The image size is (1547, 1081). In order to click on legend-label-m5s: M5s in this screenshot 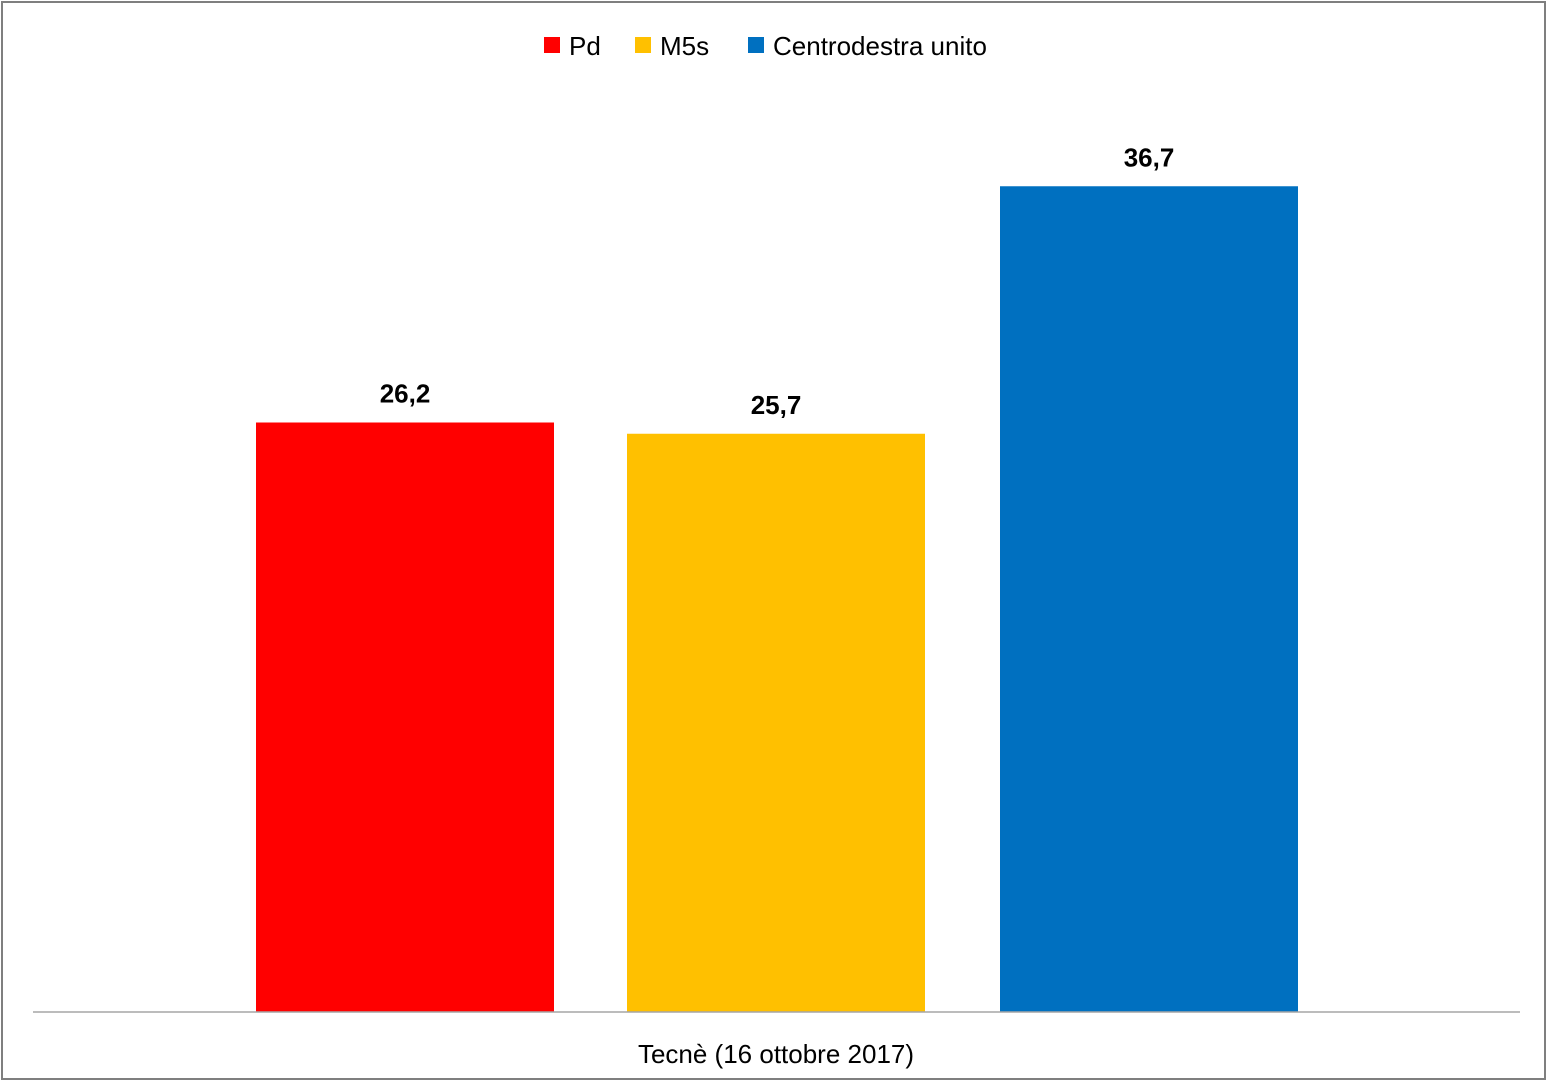, I will do `click(684, 46)`.